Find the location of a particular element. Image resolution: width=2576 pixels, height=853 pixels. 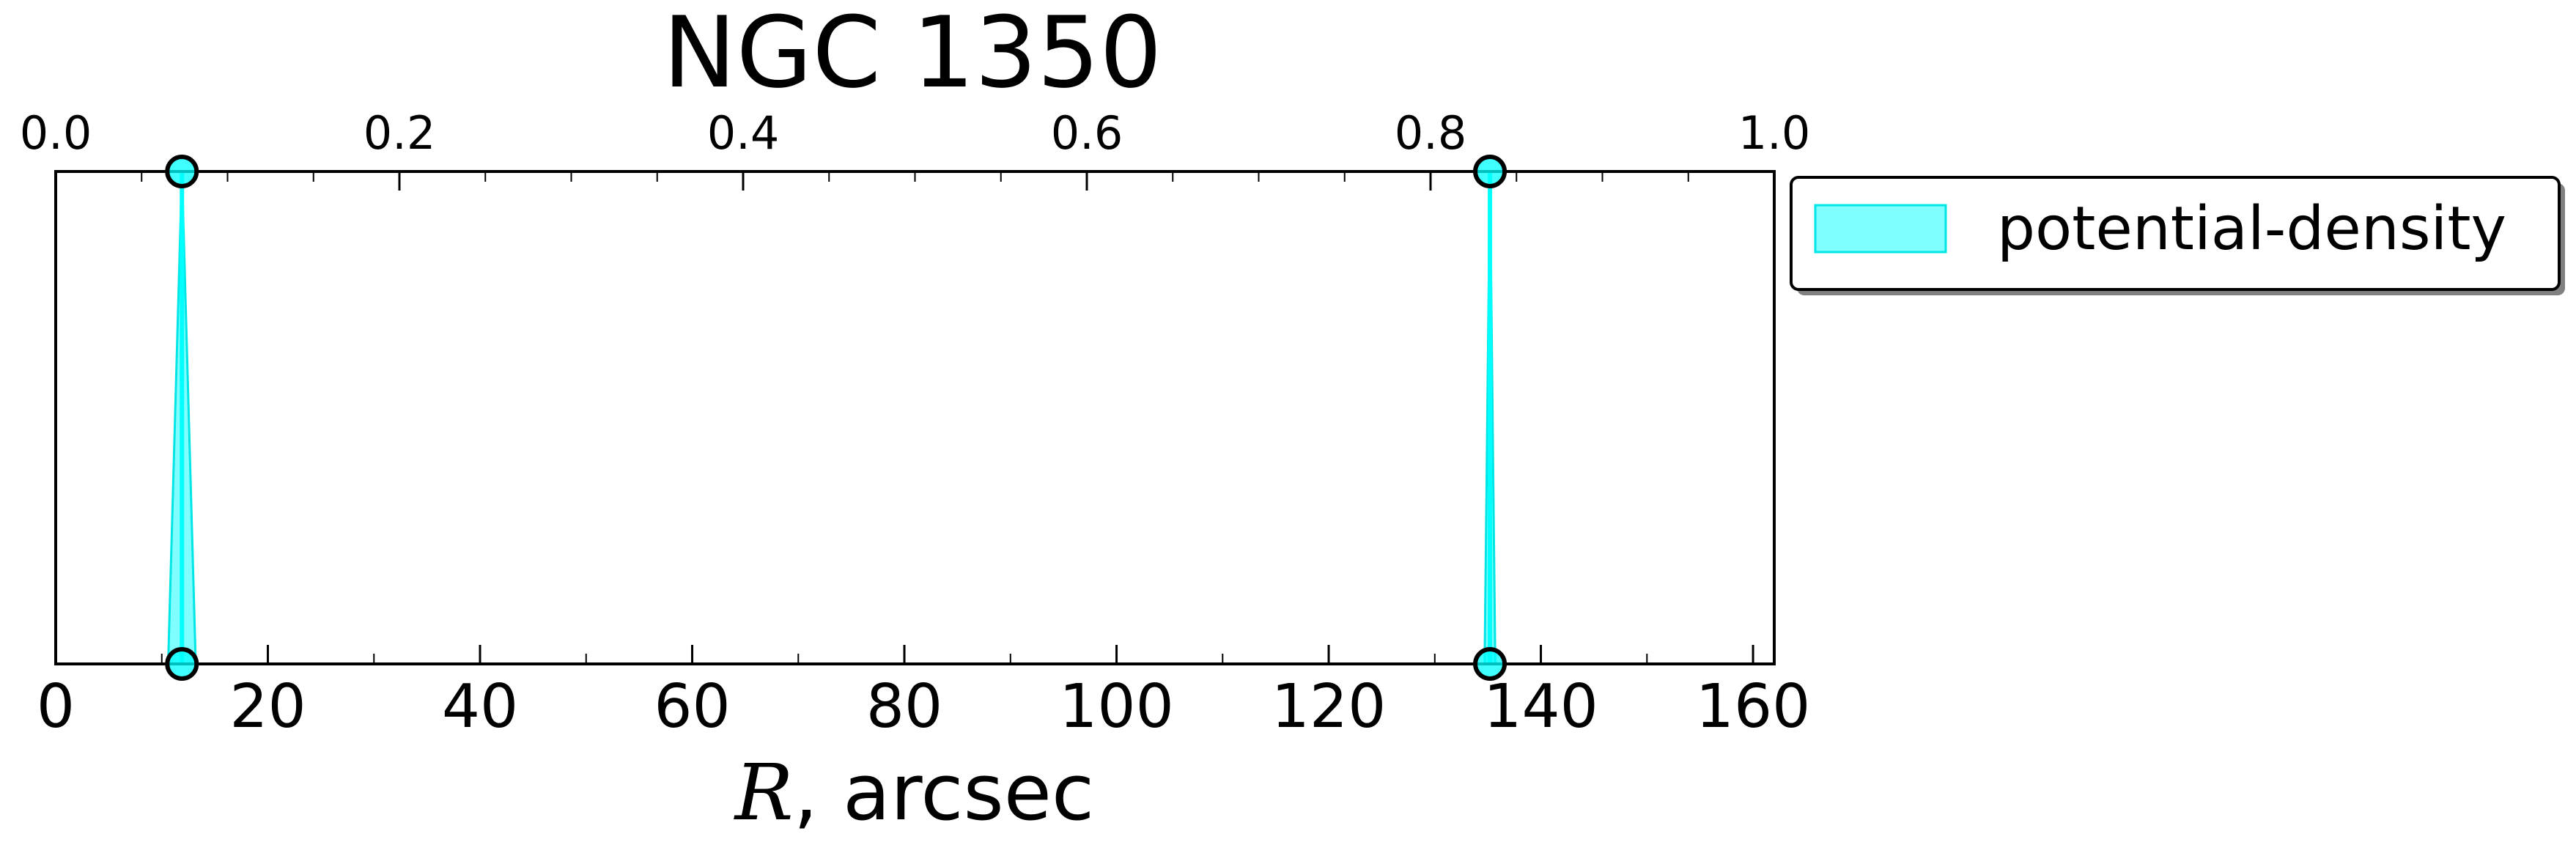

legend: potential-density is located at coordinates (2177, 235).